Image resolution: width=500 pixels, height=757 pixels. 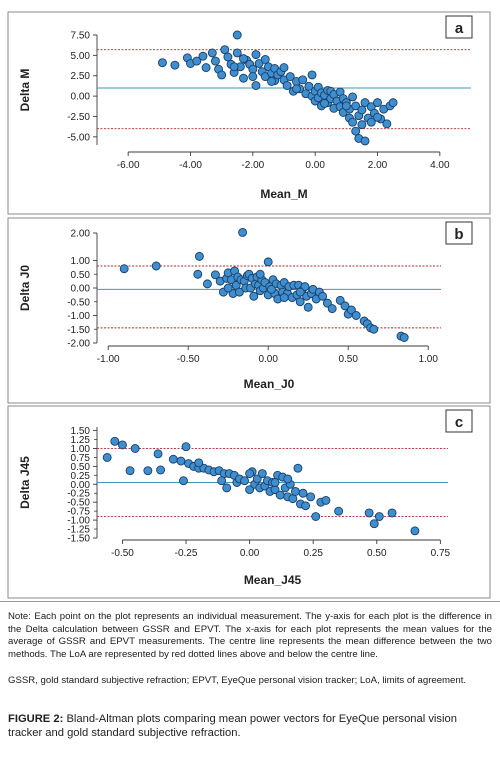 What do you see at coordinates (78, 512) in the screenshot?
I see `y-tick-label: -0.75` at bounding box center [78, 512].